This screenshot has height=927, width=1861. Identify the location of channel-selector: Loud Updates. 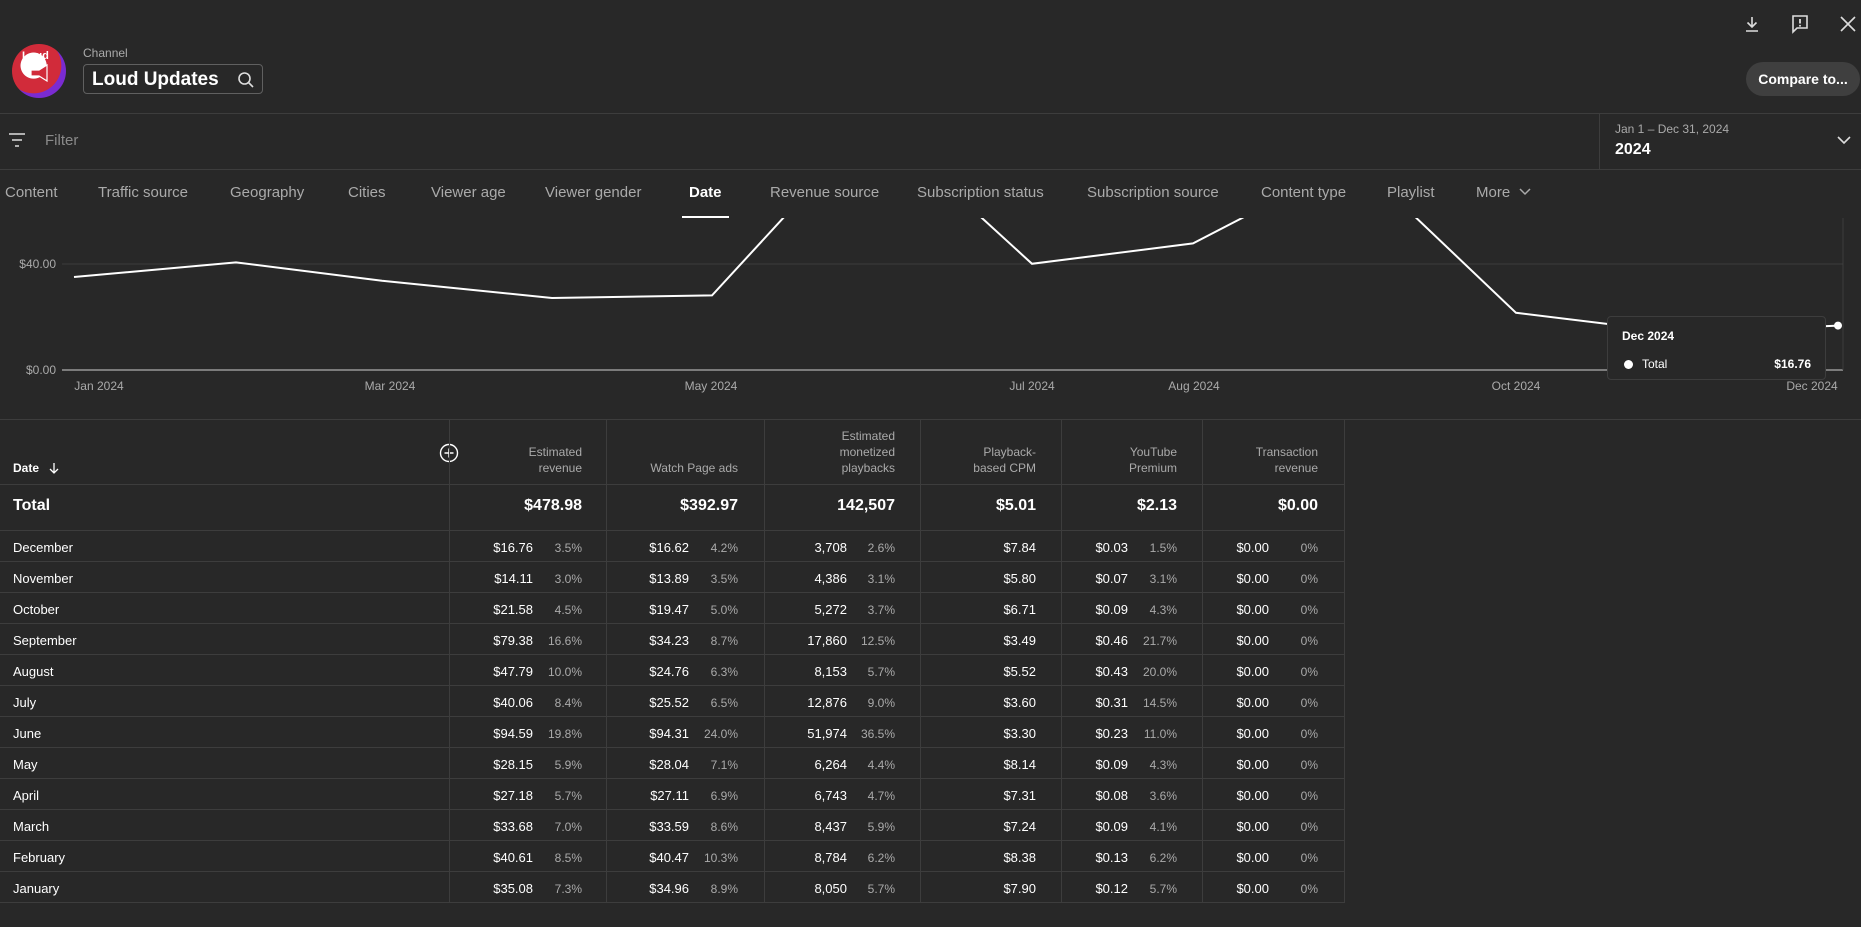
(173, 79).